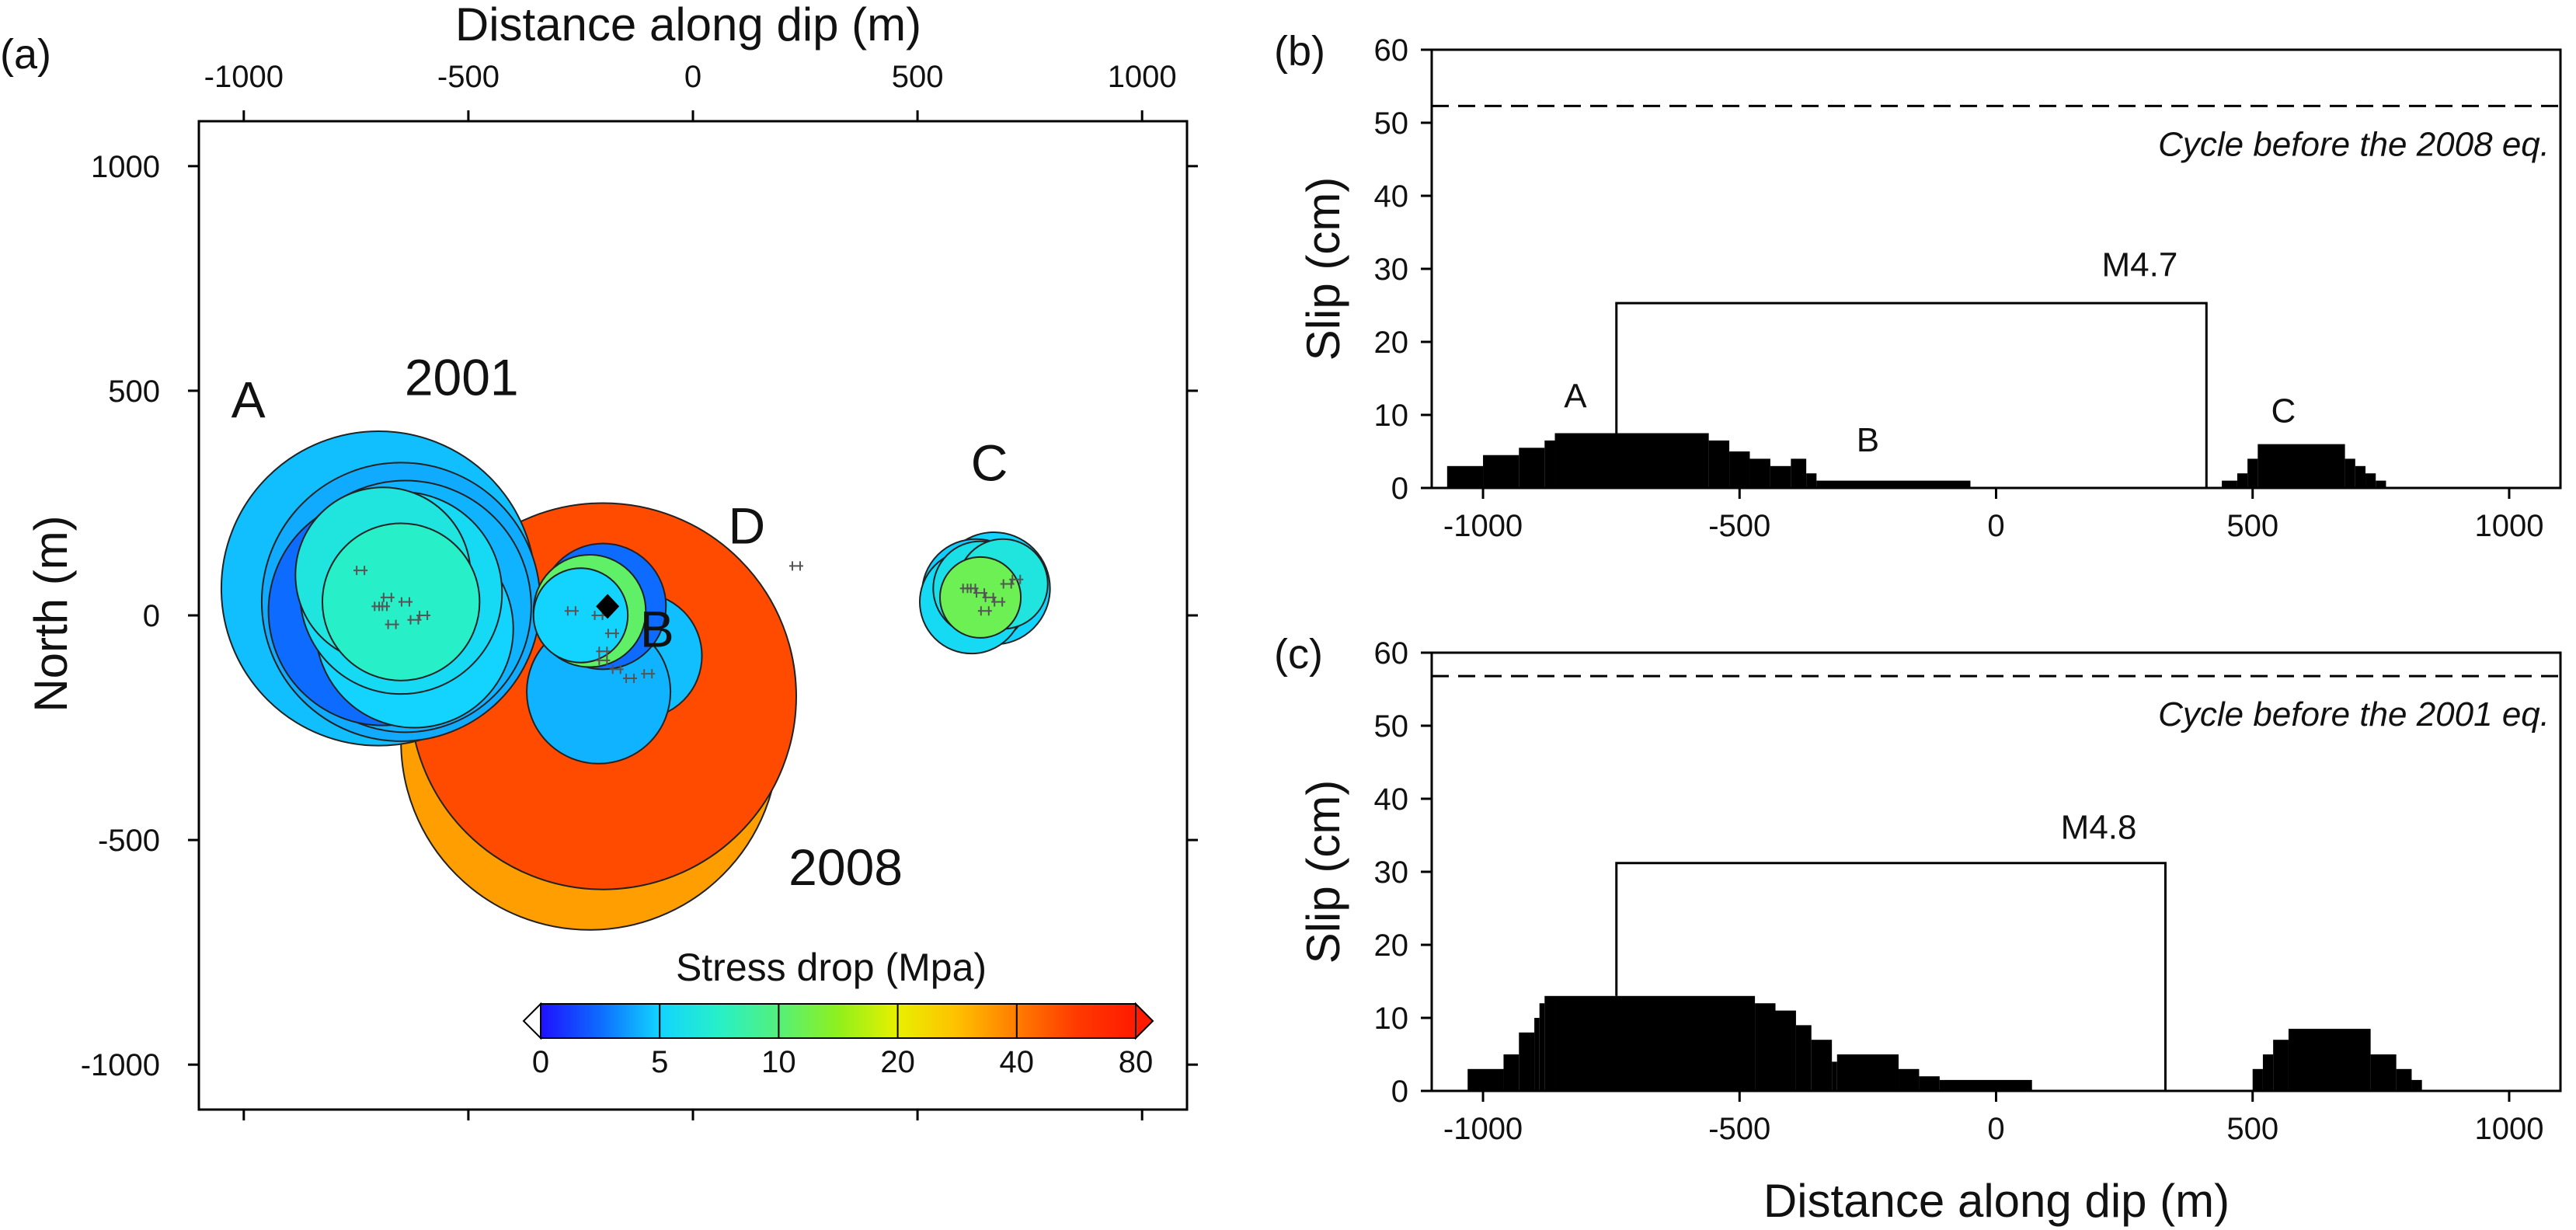 The height and width of the screenshot is (1230, 2576). I want to click on colorbar: Stress drop (Mpa) 0 5 10 20 40 80, so click(838, 1013).